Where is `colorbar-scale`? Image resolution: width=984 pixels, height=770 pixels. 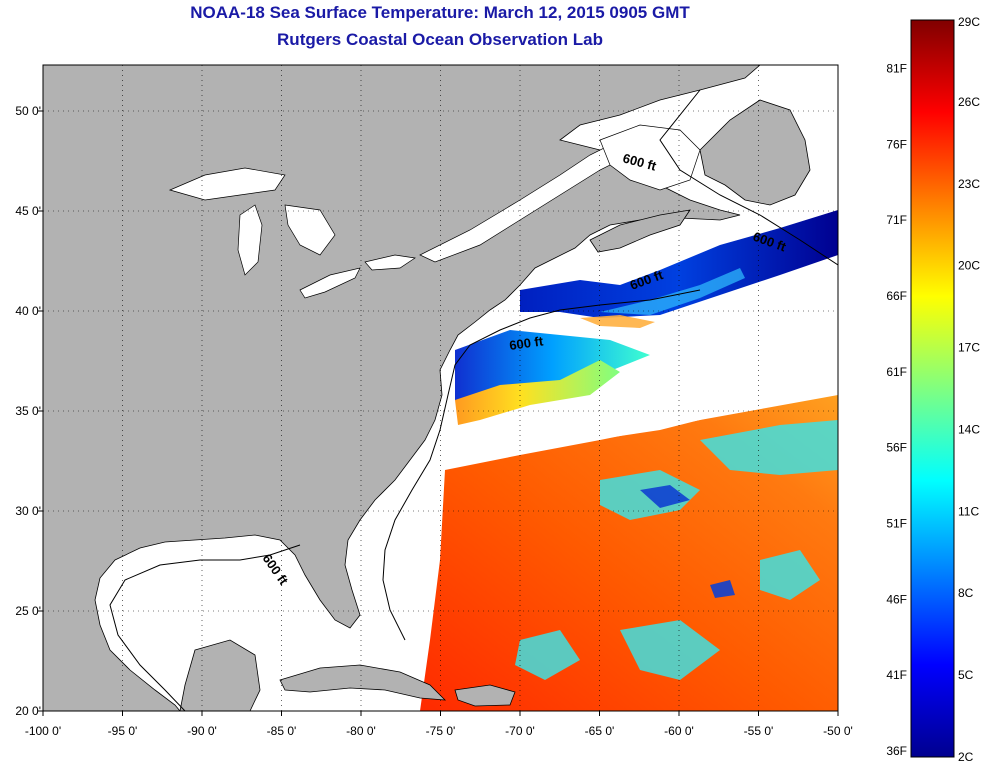 colorbar-scale is located at coordinates (932, 388).